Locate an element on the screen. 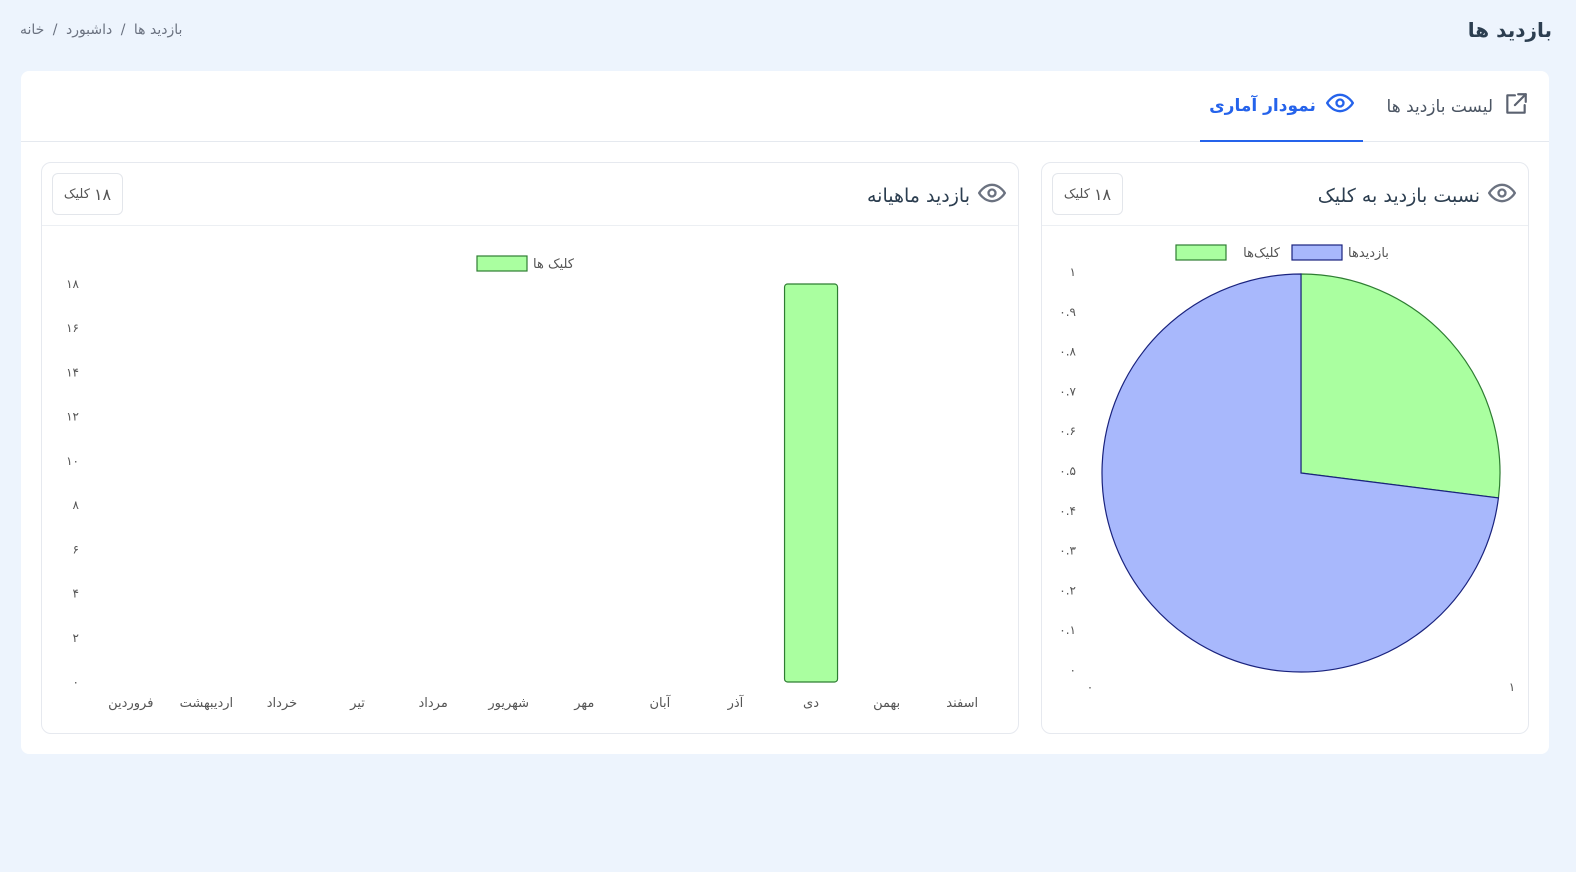 This screenshot has height=872, width=1576. y-tick-label: ۱ is located at coordinates (1073, 272).